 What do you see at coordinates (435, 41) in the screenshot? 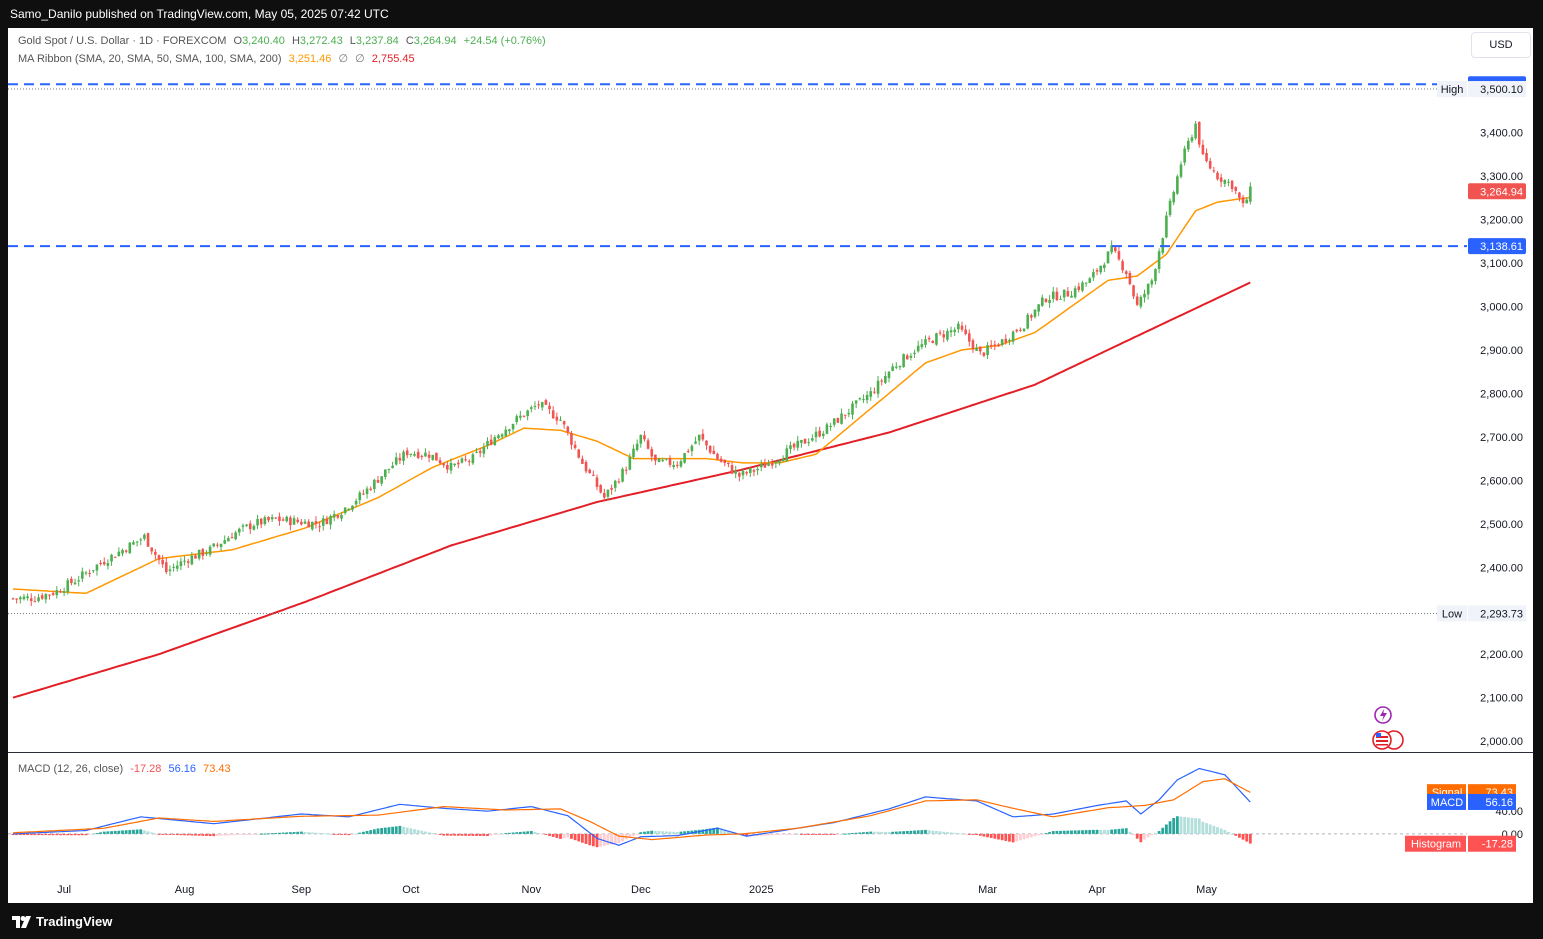
I see `close-value: 3,264.94` at bounding box center [435, 41].